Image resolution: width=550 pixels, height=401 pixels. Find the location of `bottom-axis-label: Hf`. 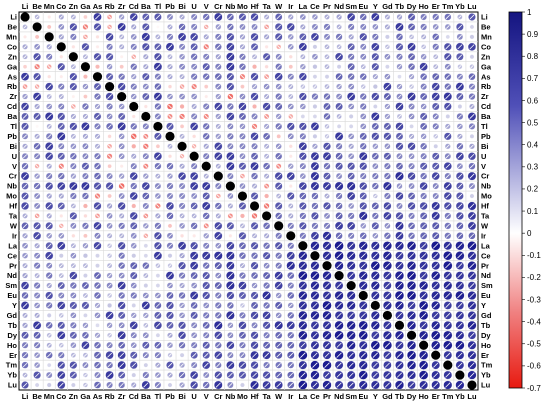

bottom-axis-label: Hf is located at coordinates (255, 396).